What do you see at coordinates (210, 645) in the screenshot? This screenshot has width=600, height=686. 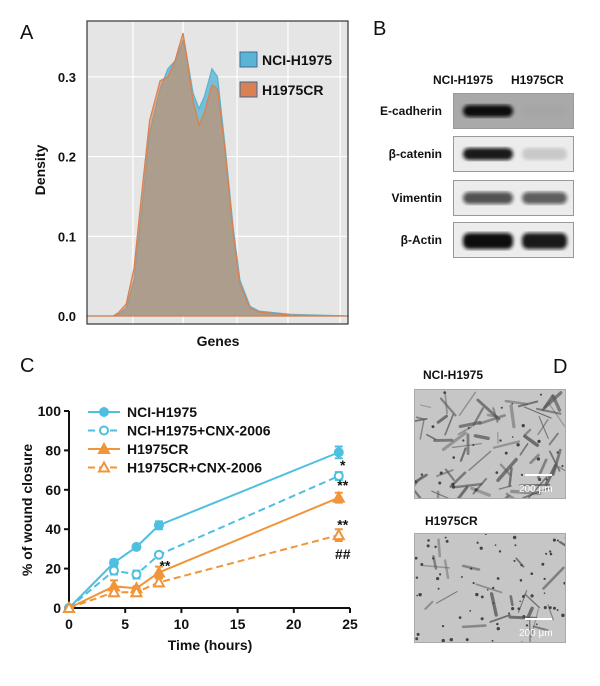 I see `x-axis-label: Time (hours)` at bounding box center [210, 645].